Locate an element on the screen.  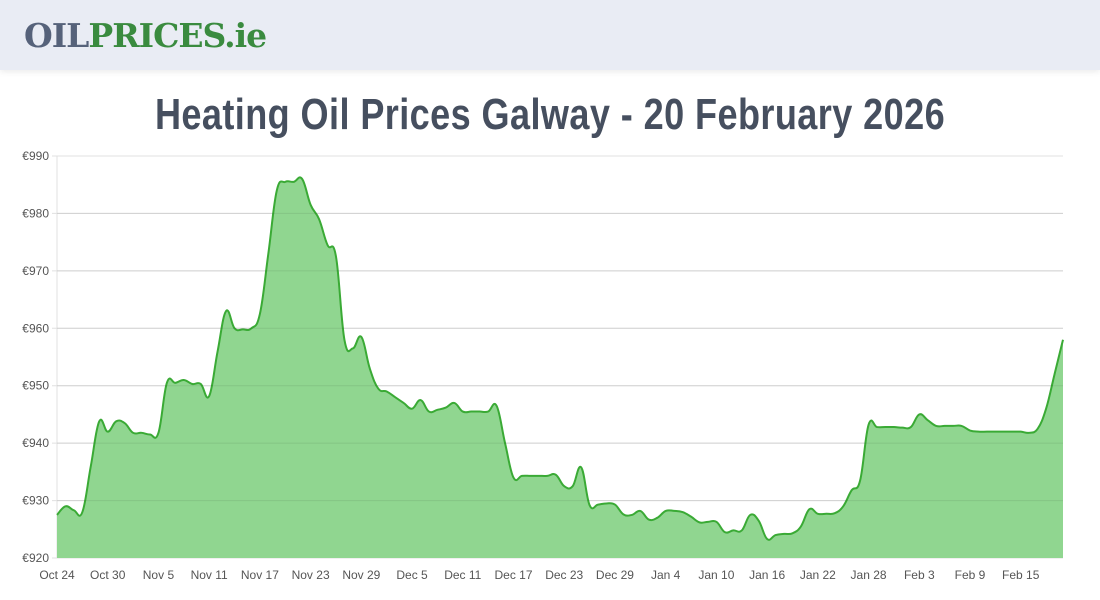
y-tick-label: €960 is located at coordinates (35, 328).